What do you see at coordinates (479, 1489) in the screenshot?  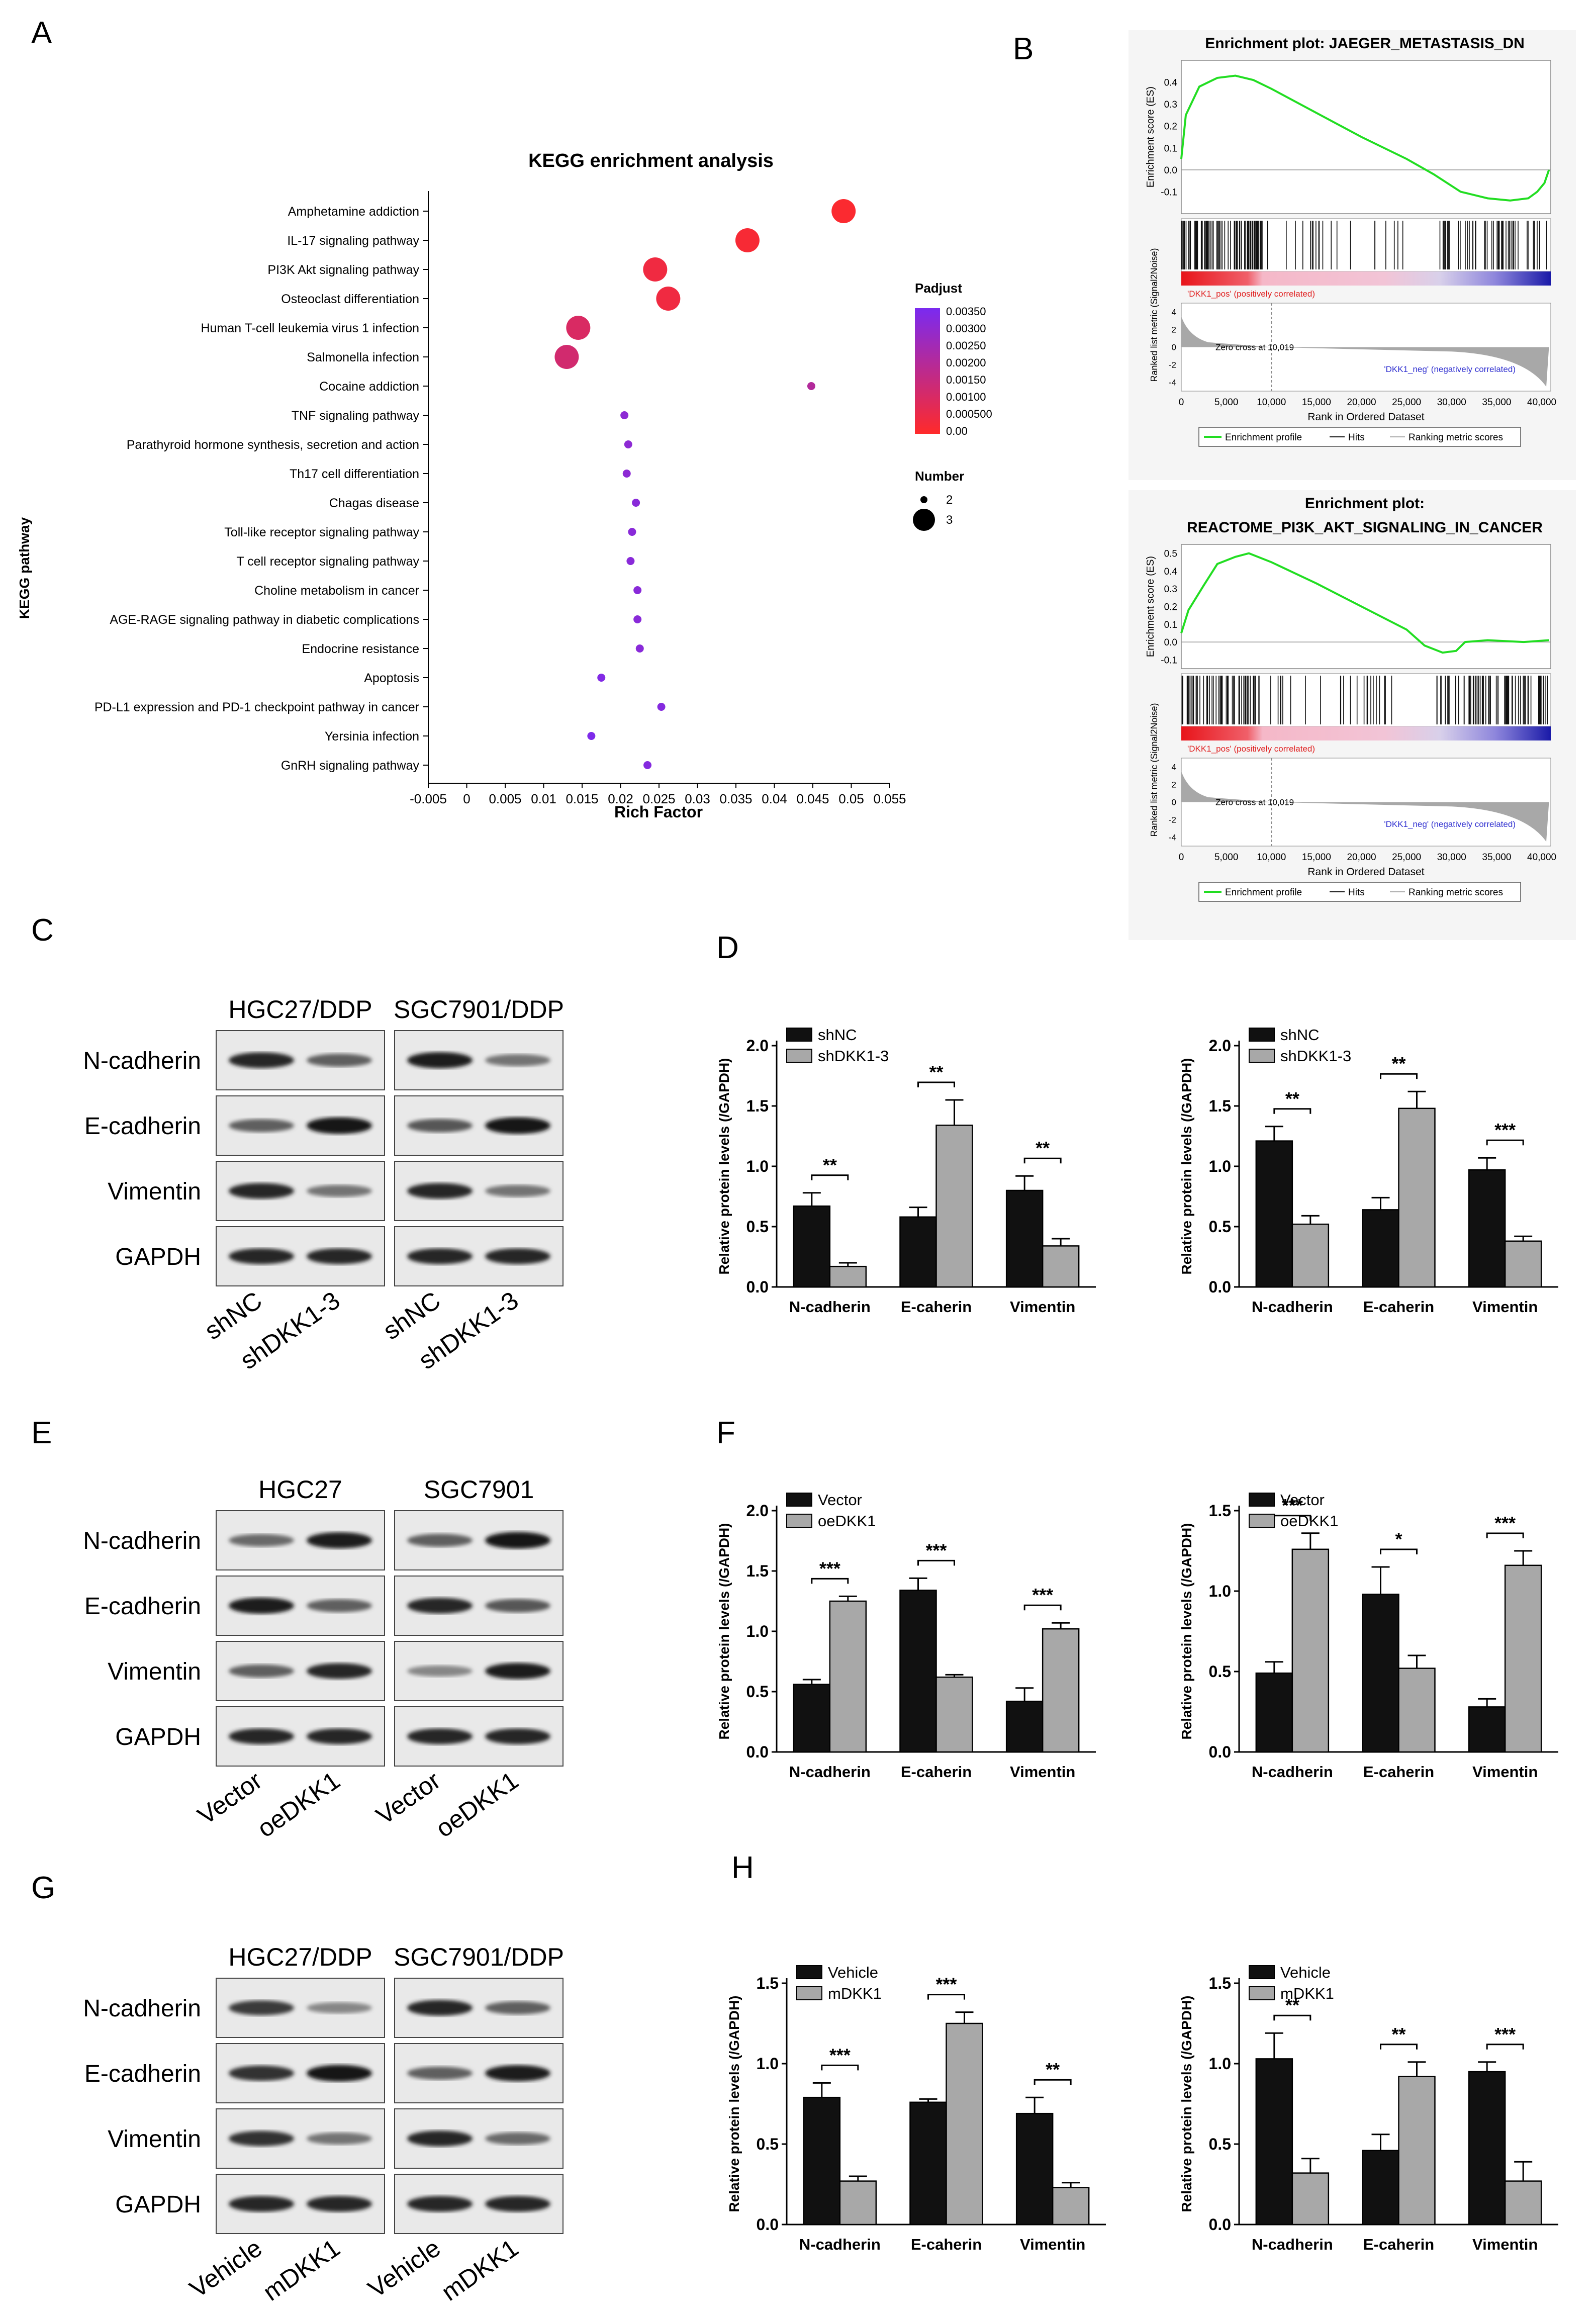 I see `blot-cell-label: SGC7901` at bounding box center [479, 1489].